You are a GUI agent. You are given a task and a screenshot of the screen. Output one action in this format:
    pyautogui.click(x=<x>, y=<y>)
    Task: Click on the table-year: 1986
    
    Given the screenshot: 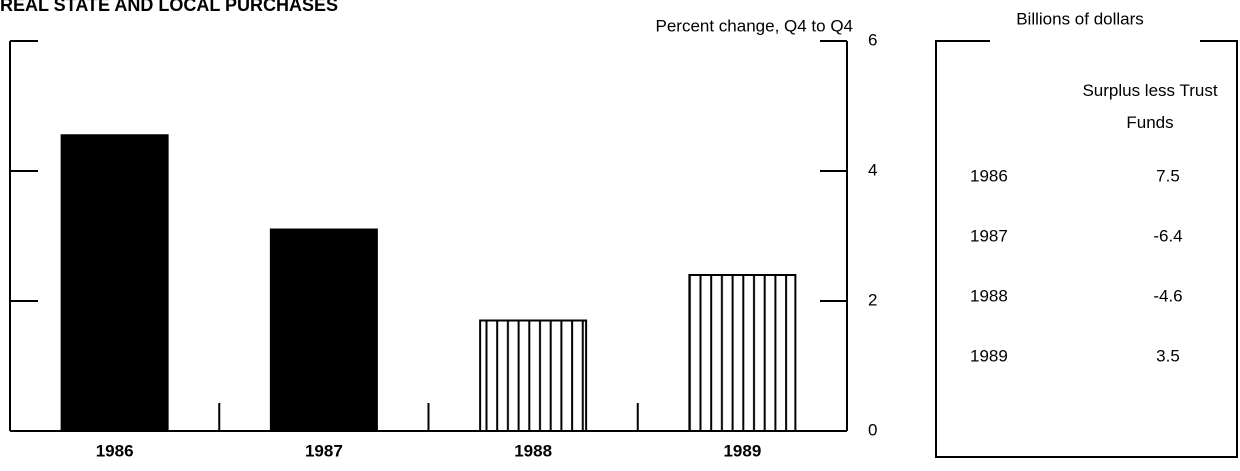 What is the action you would take?
    pyautogui.click(x=989, y=175)
    